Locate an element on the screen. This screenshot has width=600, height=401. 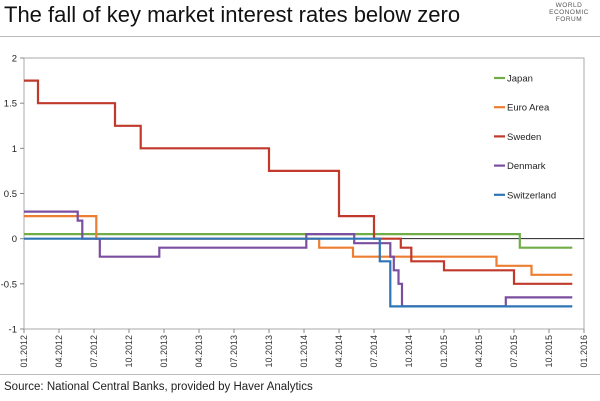
legend-label: Euro Area is located at coordinates (528, 108).